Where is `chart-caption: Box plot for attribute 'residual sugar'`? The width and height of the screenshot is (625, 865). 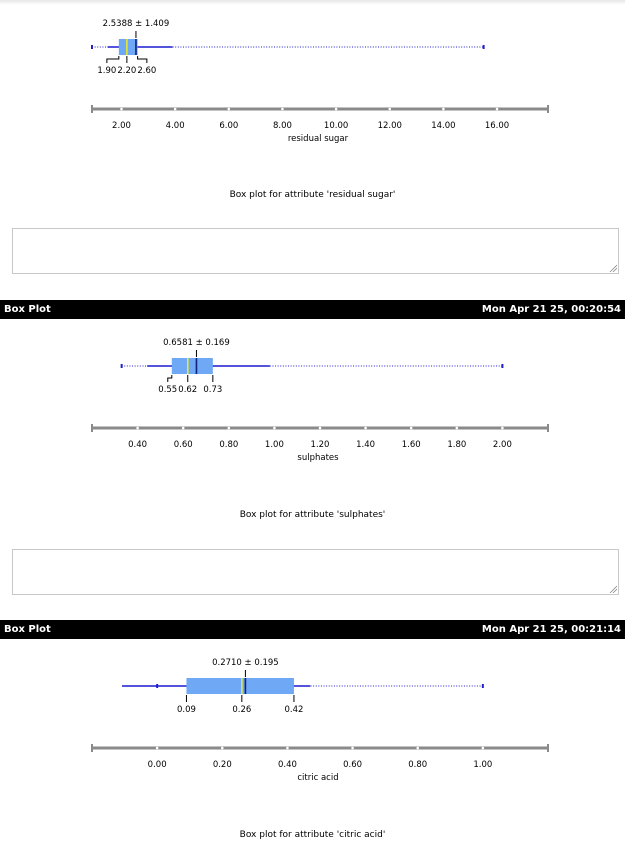
chart-caption: Box plot for attribute 'residual sugar' is located at coordinates (312, 195).